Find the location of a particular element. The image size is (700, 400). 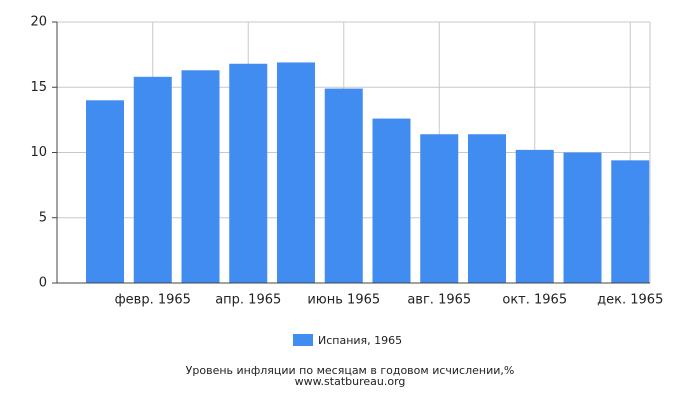

legend-swatch is located at coordinates (303, 340).